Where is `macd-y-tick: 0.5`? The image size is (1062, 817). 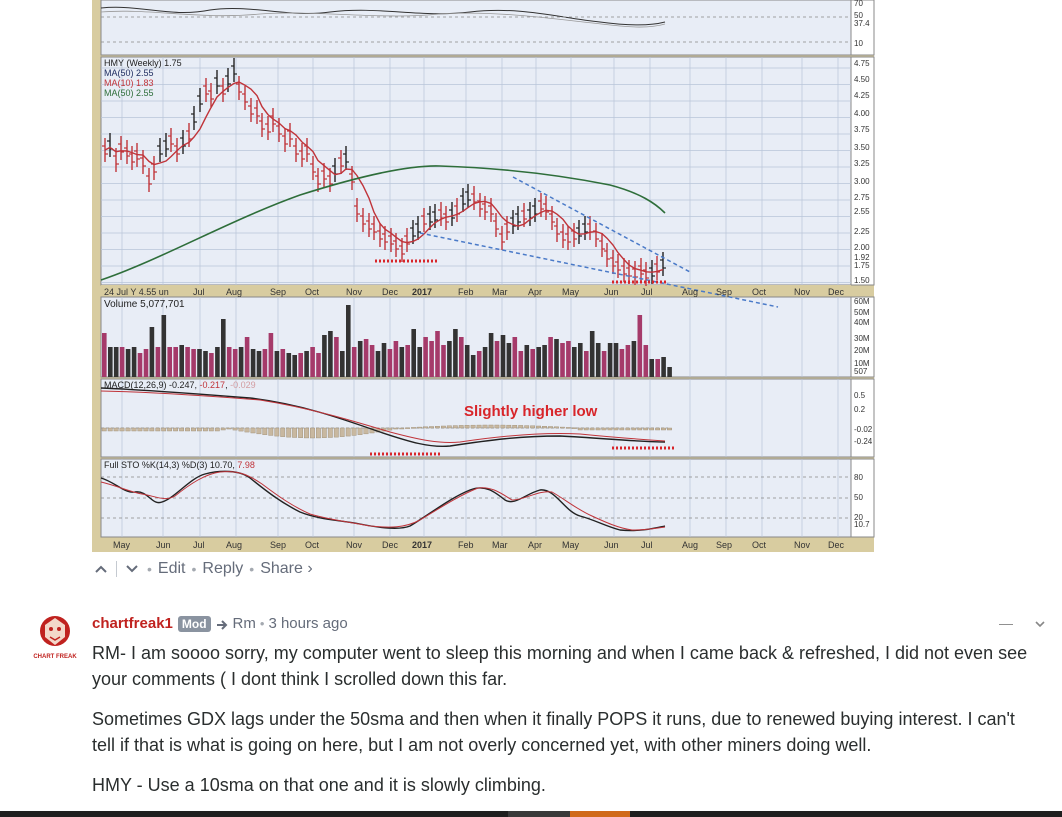 macd-y-tick: 0.5 is located at coordinates (860, 395).